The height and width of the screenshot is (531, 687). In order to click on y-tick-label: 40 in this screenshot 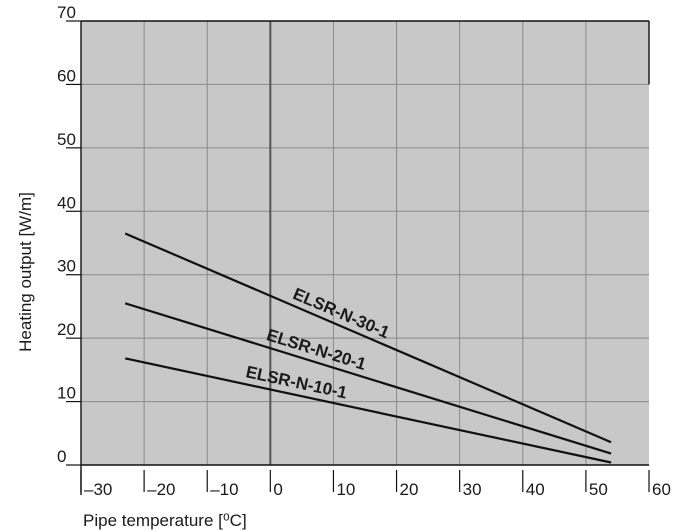, I will do `click(66, 202)`.